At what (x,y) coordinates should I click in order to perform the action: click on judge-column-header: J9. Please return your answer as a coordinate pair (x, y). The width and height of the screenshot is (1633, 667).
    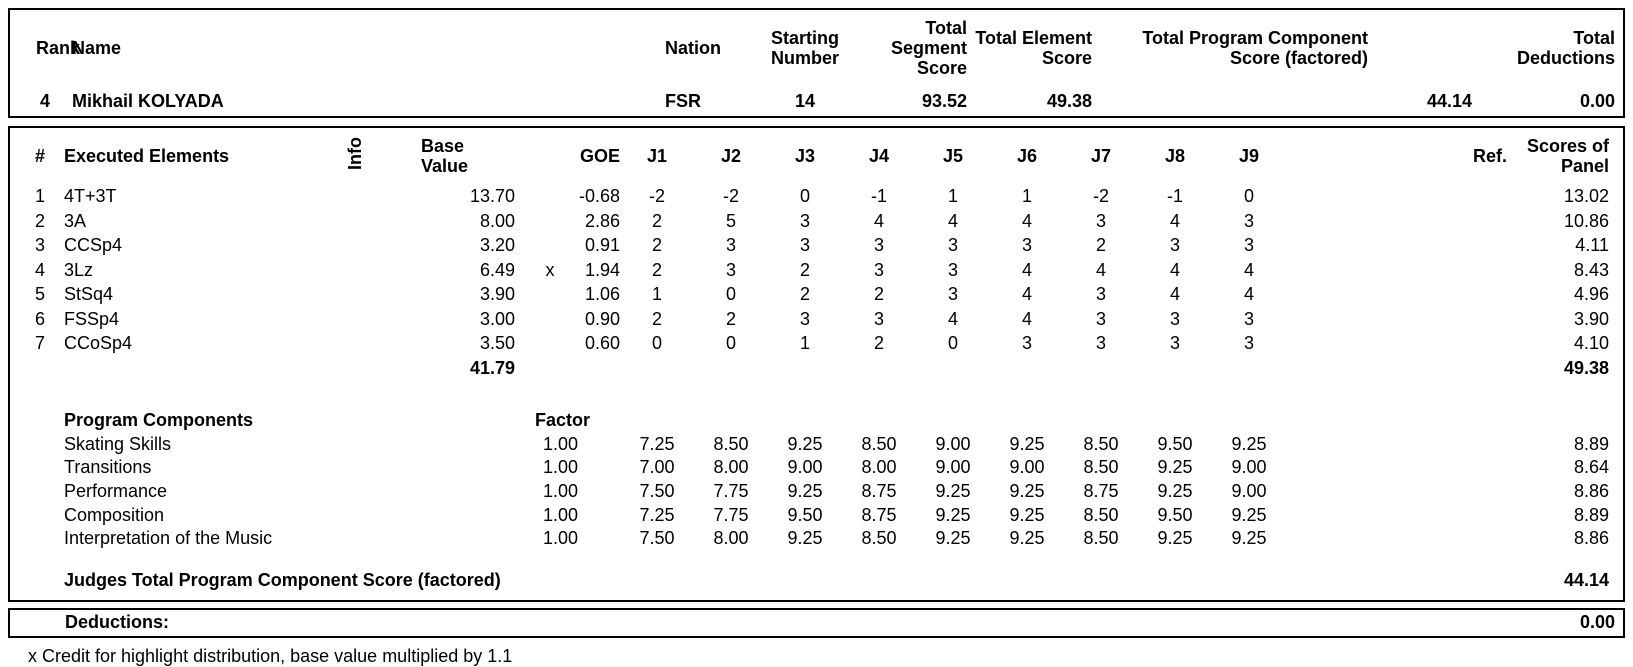
    Looking at the image, I should click on (1249, 155).